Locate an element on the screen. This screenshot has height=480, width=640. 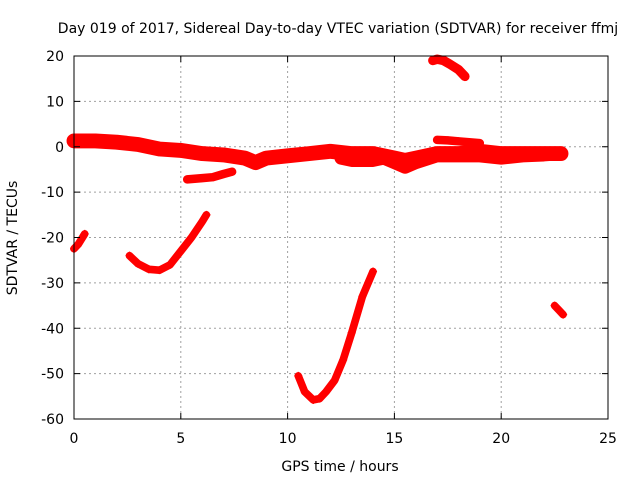
y-tick-label: -10 is located at coordinates (52, 193).